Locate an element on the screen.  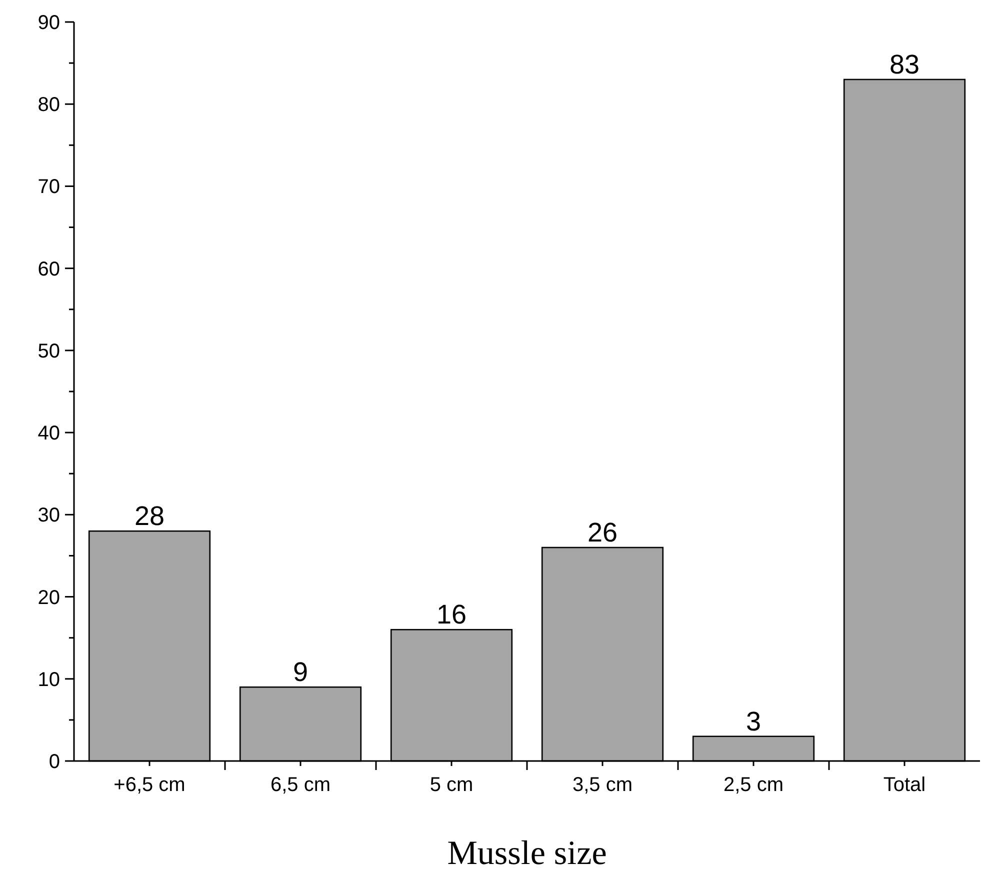
y-tick-label: 30 is located at coordinates (49, 515).